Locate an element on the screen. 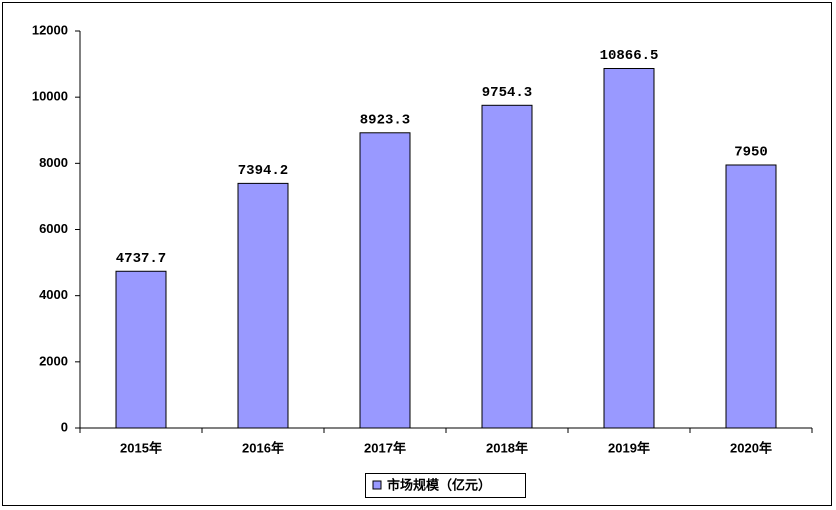 This screenshot has width=836, height=510. legend-swatch is located at coordinates (377, 485).